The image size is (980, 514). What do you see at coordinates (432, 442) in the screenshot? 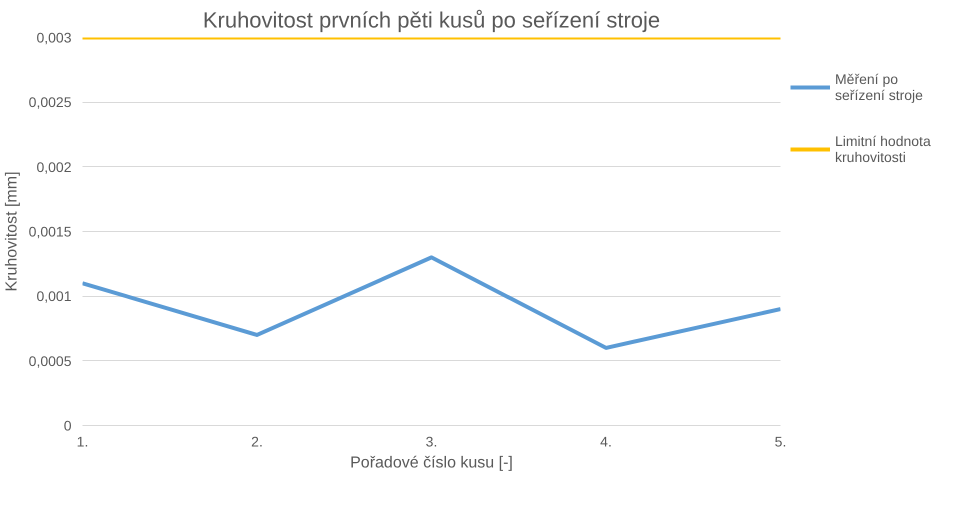
I see `x-tick-label: 3.` at bounding box center [432, 442].